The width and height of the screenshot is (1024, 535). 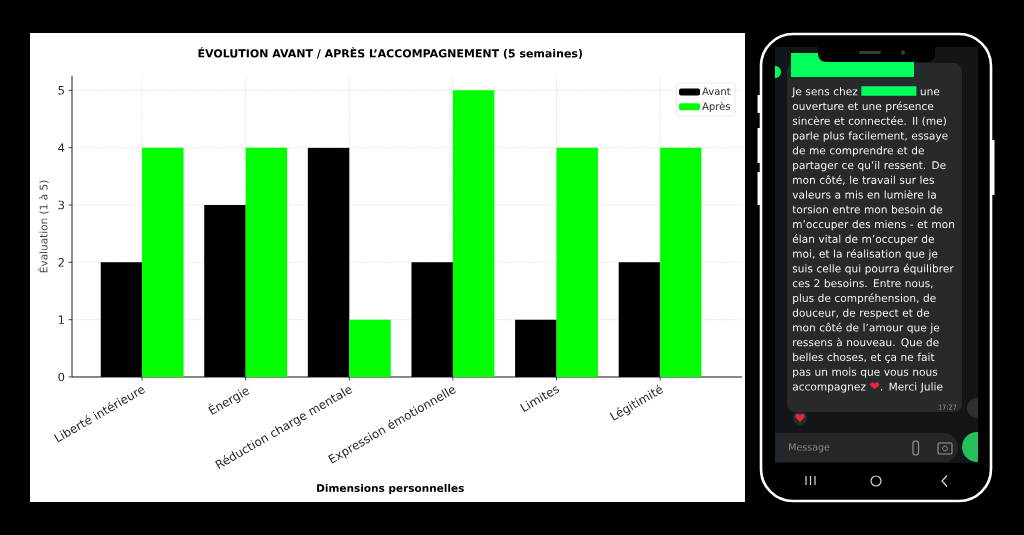 I want to click on text: douceur, de respect et de, so click(x=861, y=313).